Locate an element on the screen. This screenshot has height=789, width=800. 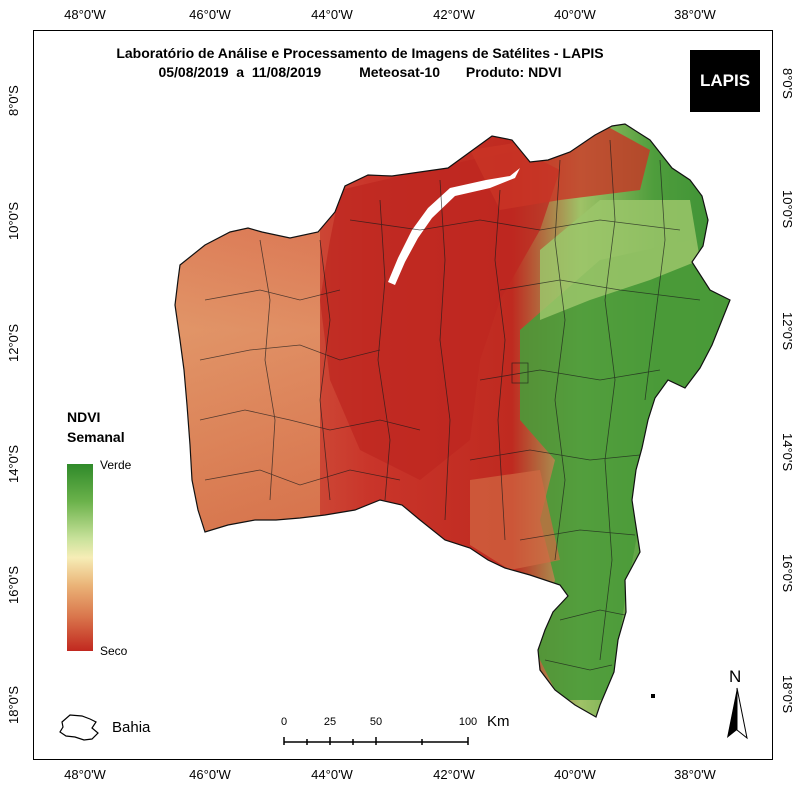
scale-tick-label: 25 is located at coordinates (330, 722).